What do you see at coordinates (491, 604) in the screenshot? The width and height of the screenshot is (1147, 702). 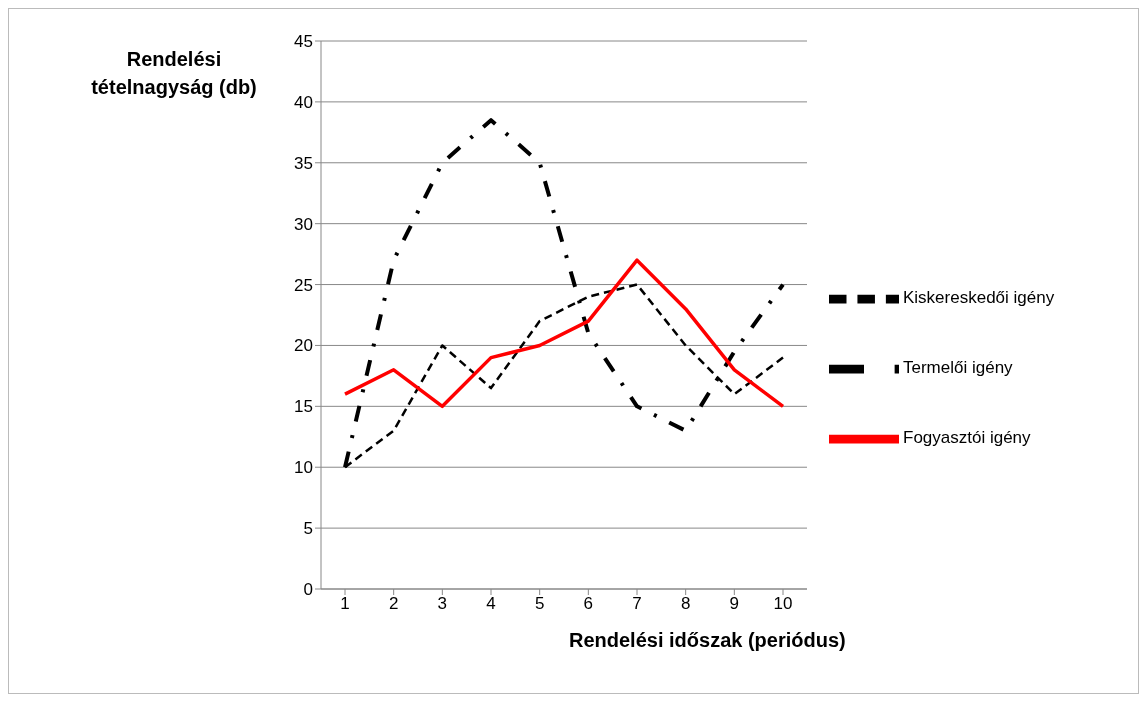 I see `x-tick-label: 4` at bounding box center [491, 604].